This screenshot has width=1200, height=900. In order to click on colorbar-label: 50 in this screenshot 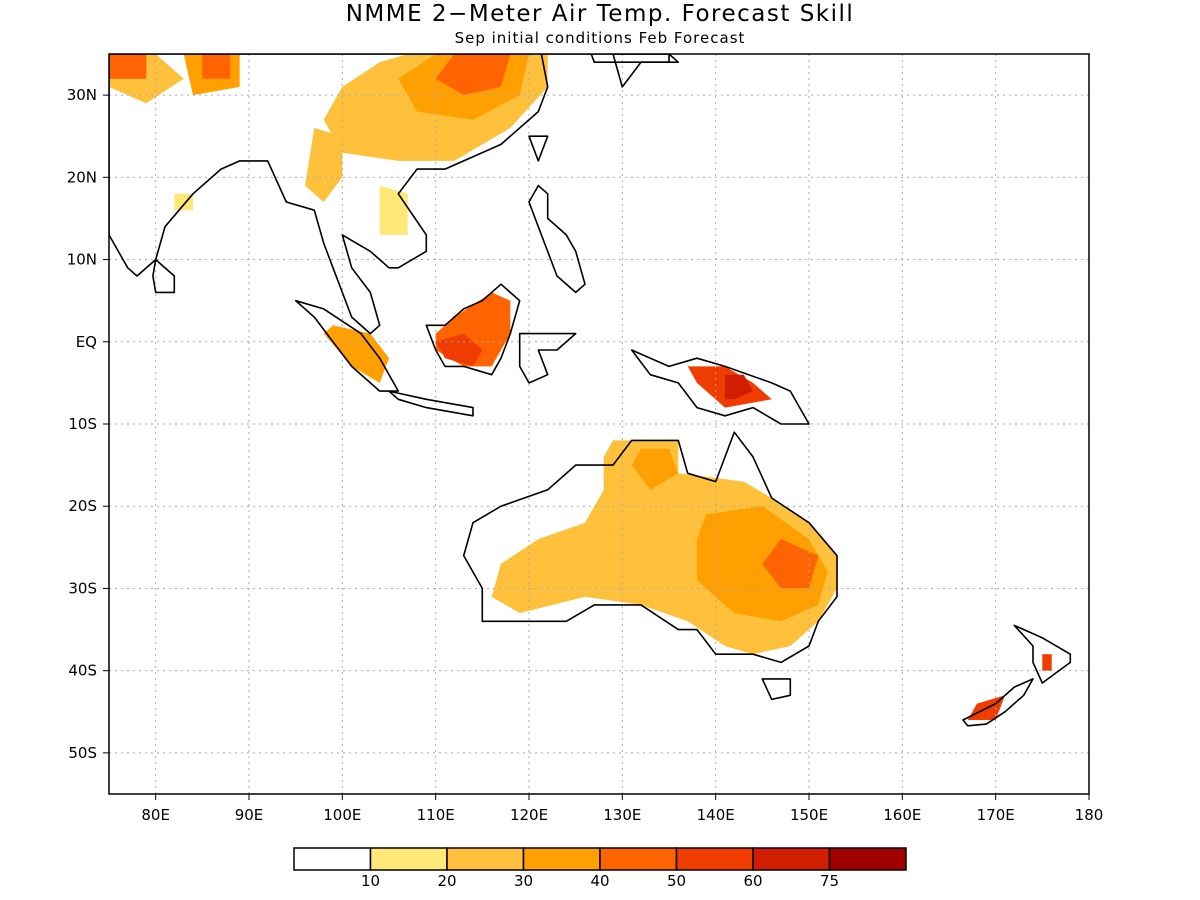, I will do `click(676, 881)`.